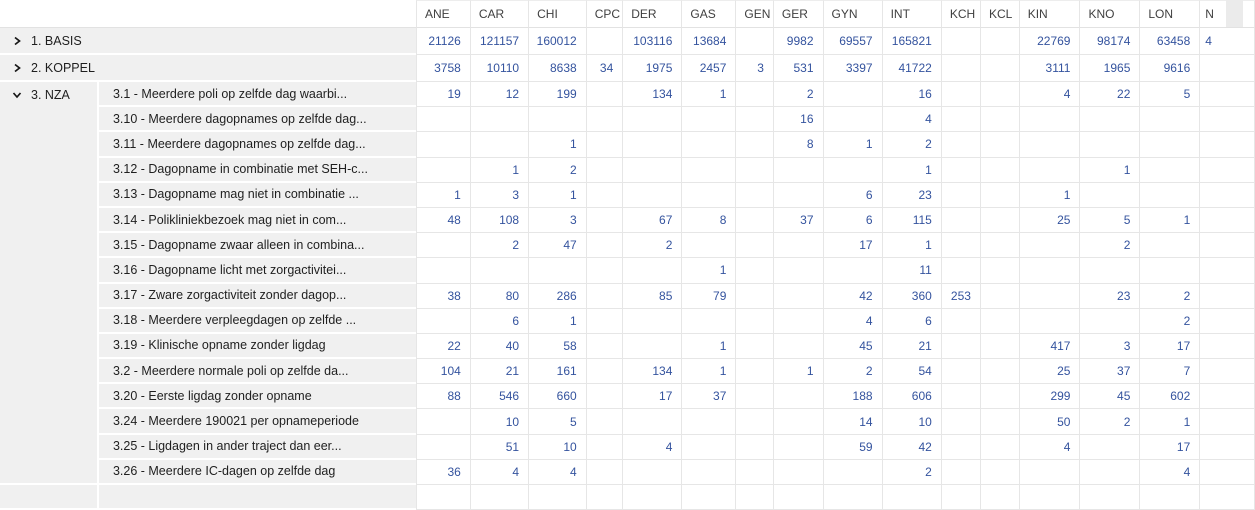 The image size is (1255, 510). What do you see at coordinates (709, 95) in the screenshot?
I see `value-cell-3-1-gas: 1` at bounding box center [709, 95].